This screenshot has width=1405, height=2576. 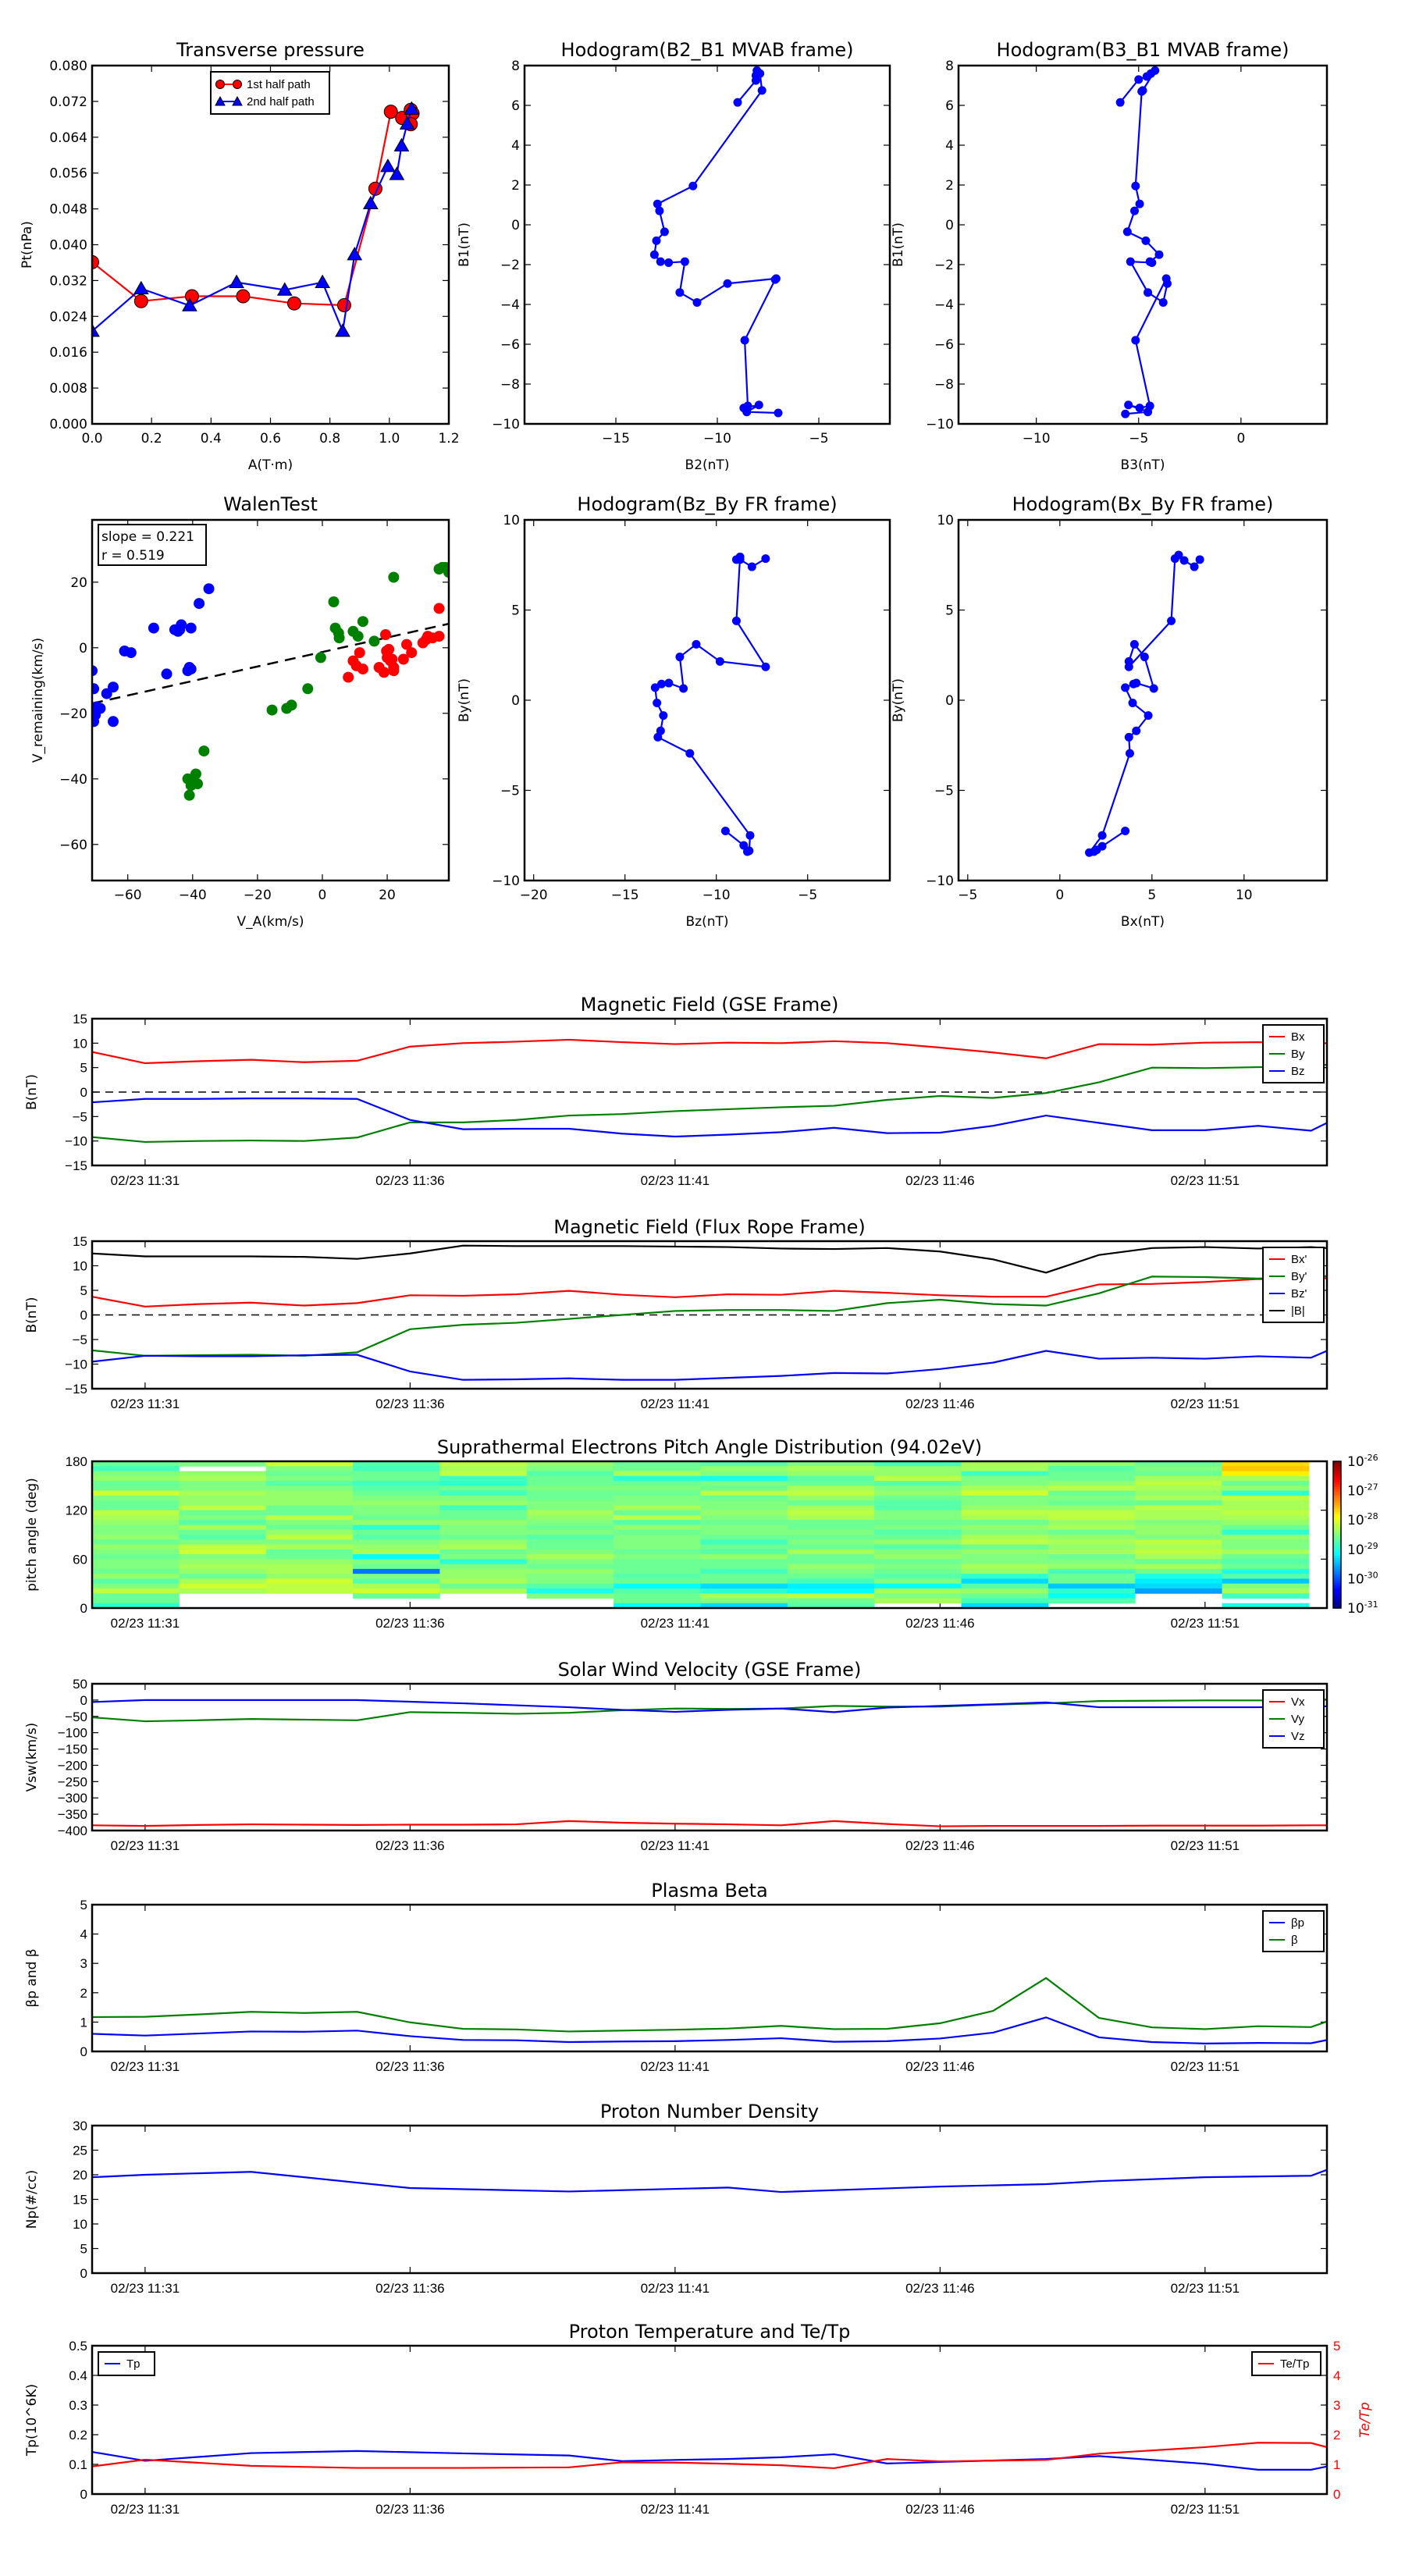 I want to click on x-tick-label: 0, so click(x=323, y=895).